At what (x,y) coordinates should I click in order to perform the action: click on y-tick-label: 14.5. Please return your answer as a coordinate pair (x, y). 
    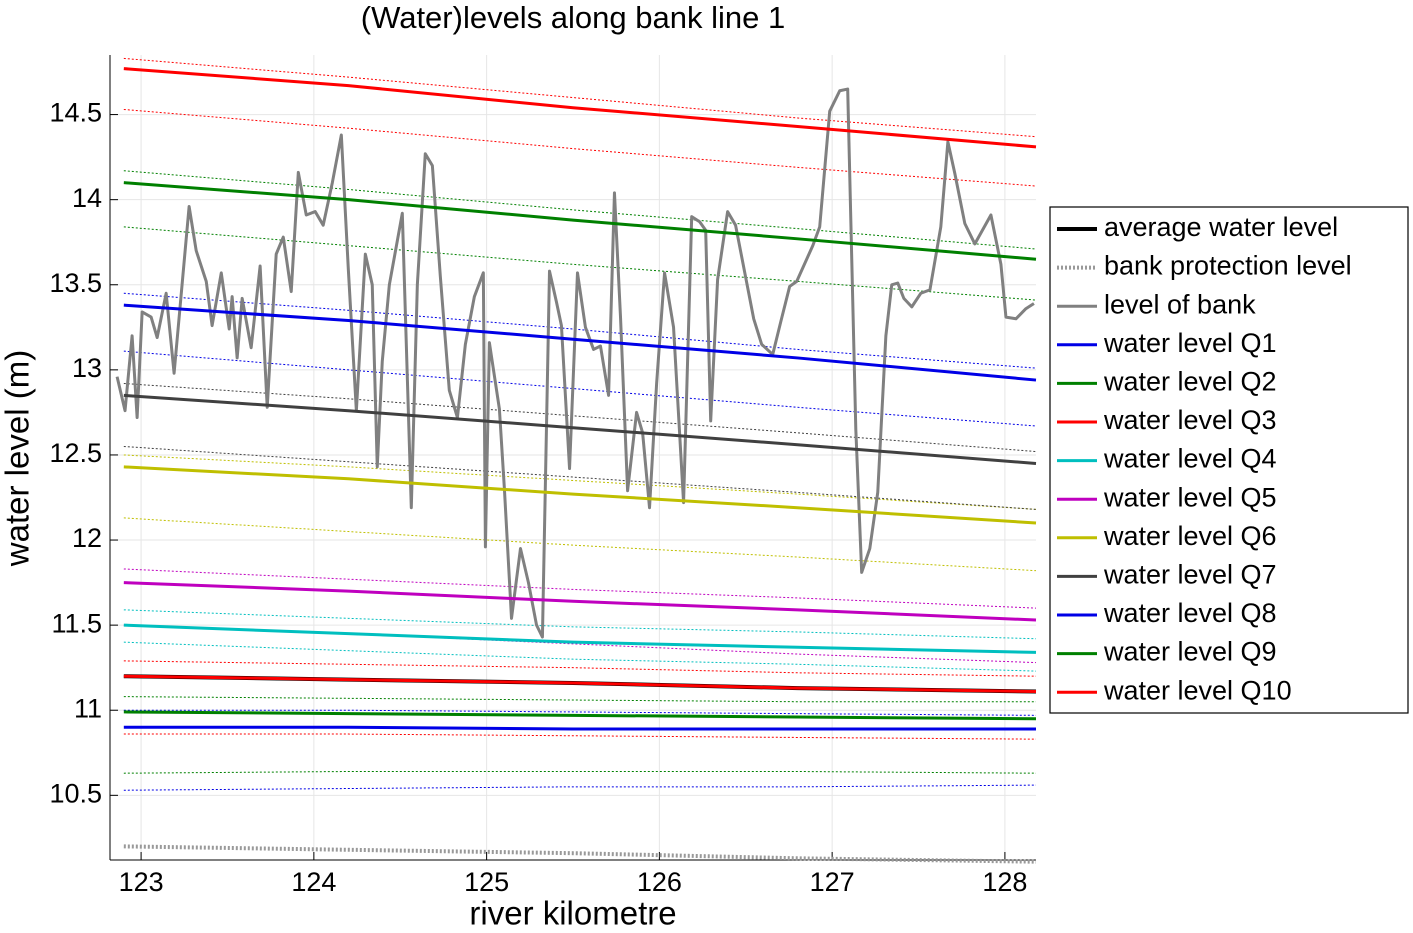
    Looking at the image, I should click on (75, 113).